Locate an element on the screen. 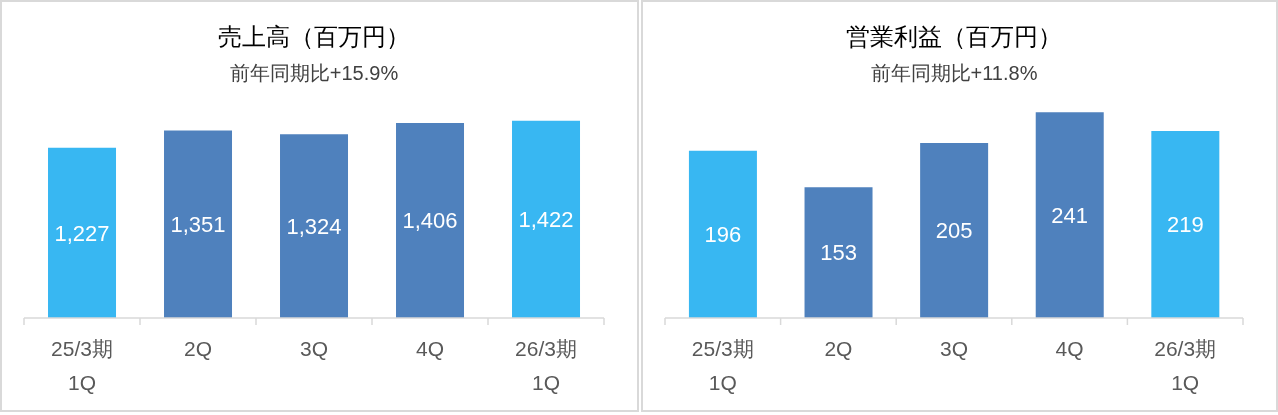 This screenshot has height=415, width=1278. data-label: 241 is located at coordinates (1070, 215).